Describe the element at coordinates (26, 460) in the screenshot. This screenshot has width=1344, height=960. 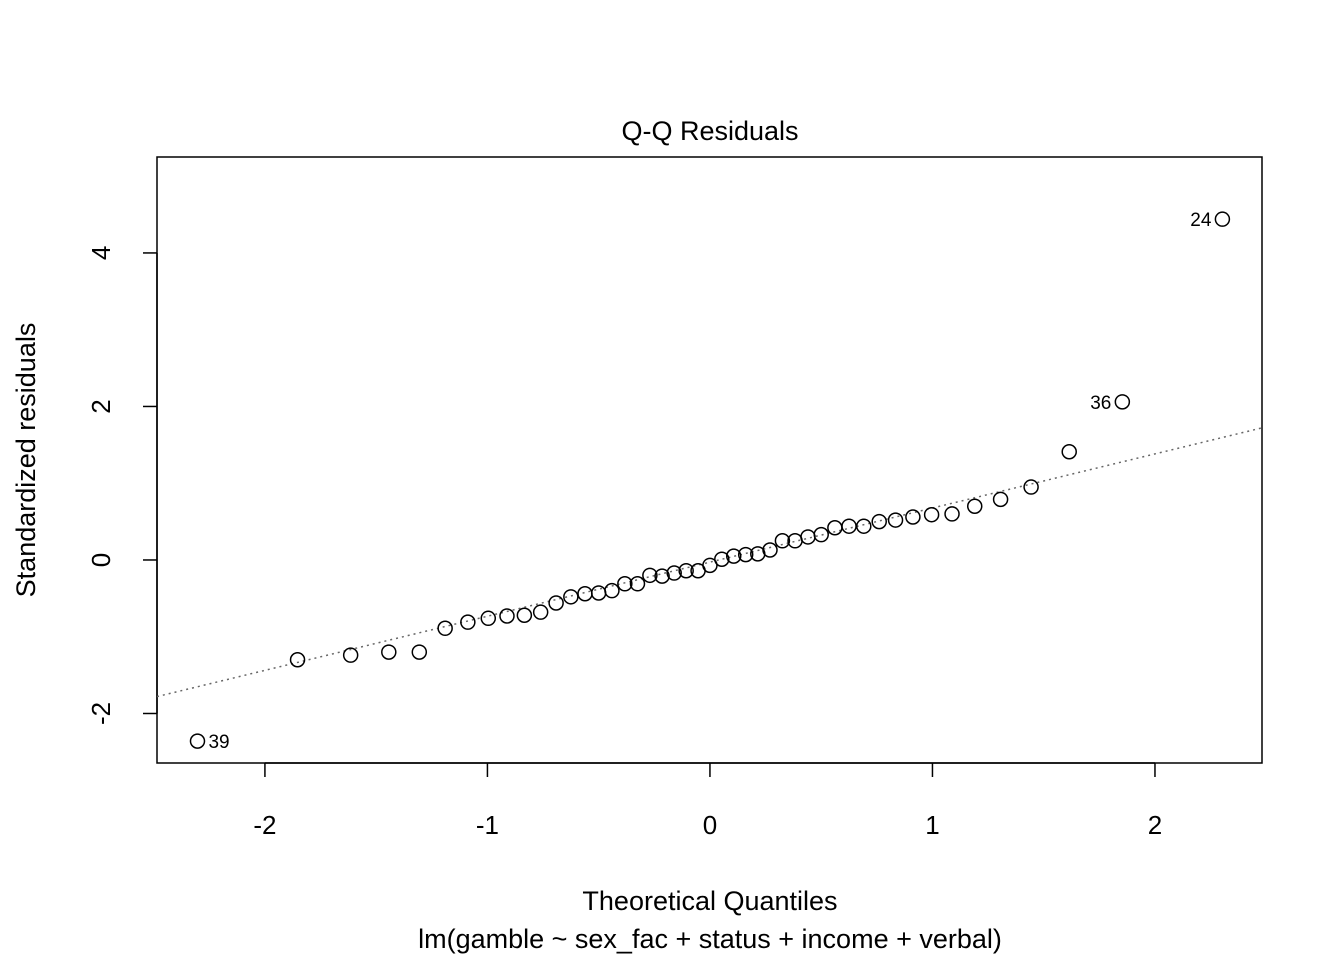
I see `y-axis-title: Standardized residuals` at that location.